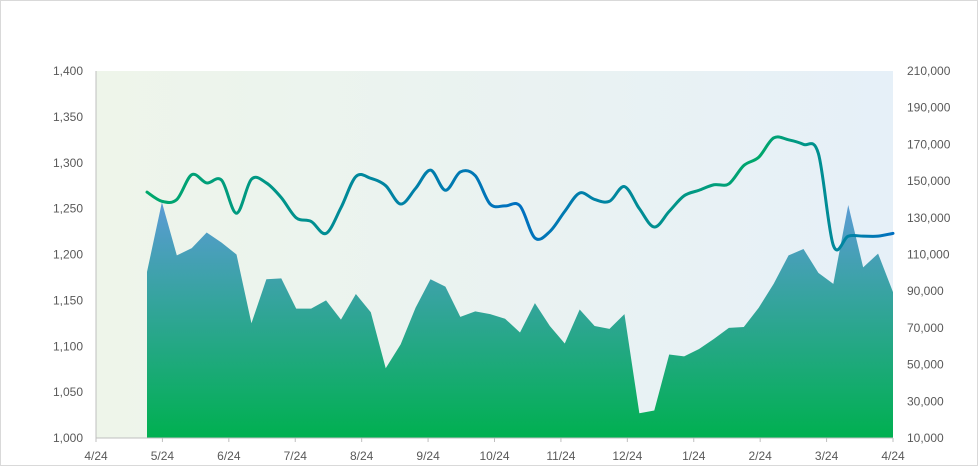 This screenshot has width=978, height=466. What do you see at coordinates (560, 456) in the screenshot?
I see `x-tick-label: 11/24` at bounding box center [560, 456].